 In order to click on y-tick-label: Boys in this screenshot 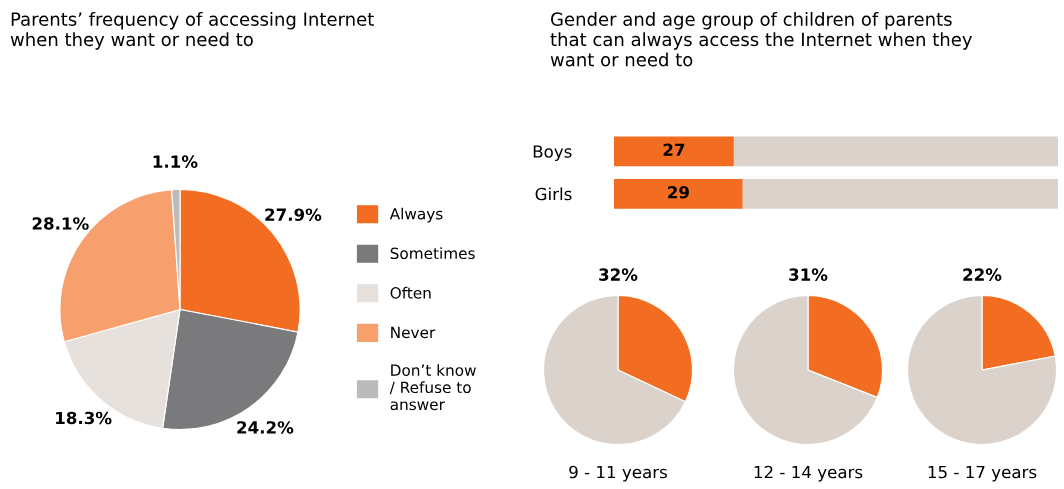, I will do `click(552, 153)`.